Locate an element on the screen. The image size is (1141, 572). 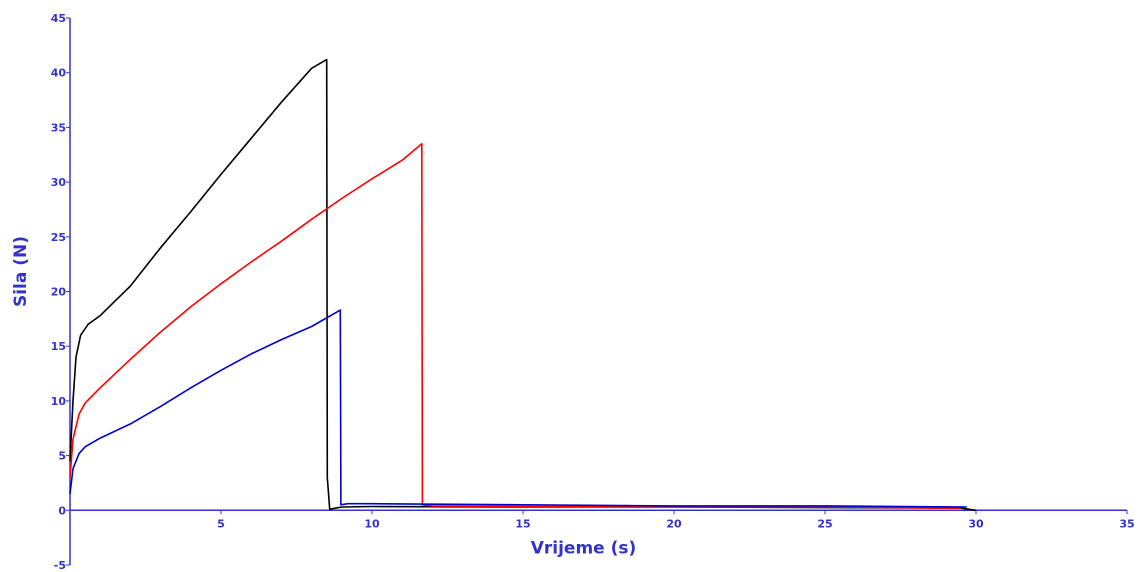
x-tick-label: 25 is located at coordinates (824, 523).